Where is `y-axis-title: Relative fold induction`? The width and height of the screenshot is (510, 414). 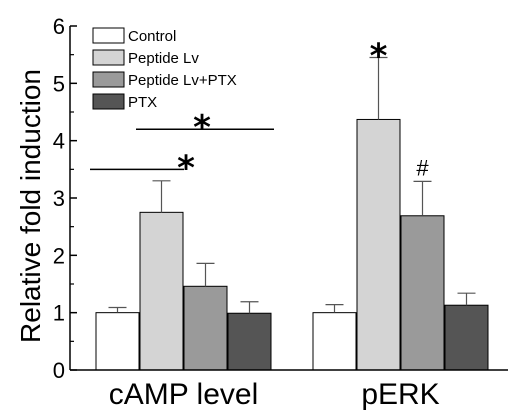 y-axis-title: Relative fold induction is located at coordinates (30, 206).